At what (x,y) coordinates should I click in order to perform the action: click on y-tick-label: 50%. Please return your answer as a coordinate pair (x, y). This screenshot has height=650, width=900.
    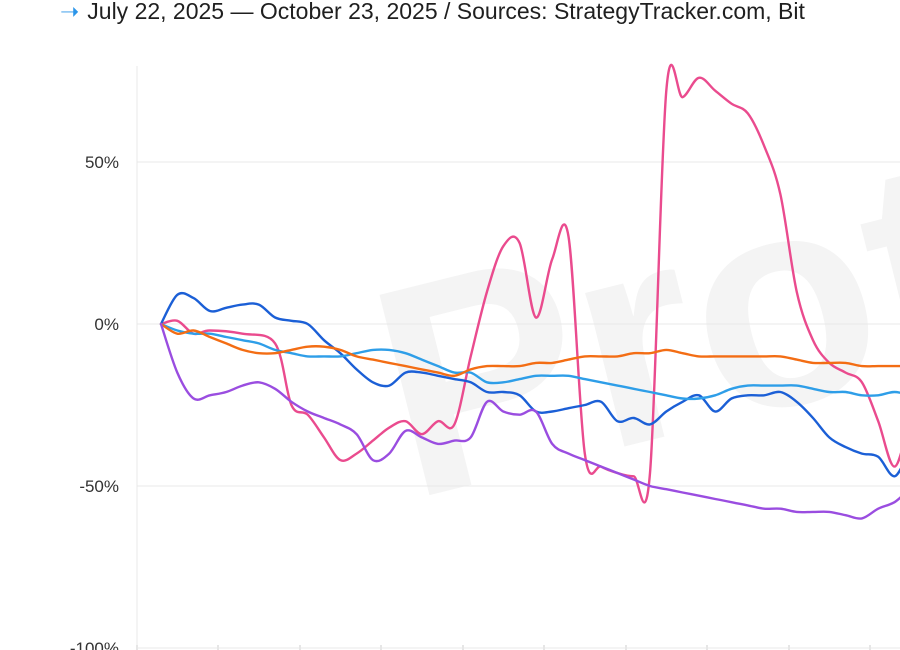
    Looking at the image, I should click on (102, 162).